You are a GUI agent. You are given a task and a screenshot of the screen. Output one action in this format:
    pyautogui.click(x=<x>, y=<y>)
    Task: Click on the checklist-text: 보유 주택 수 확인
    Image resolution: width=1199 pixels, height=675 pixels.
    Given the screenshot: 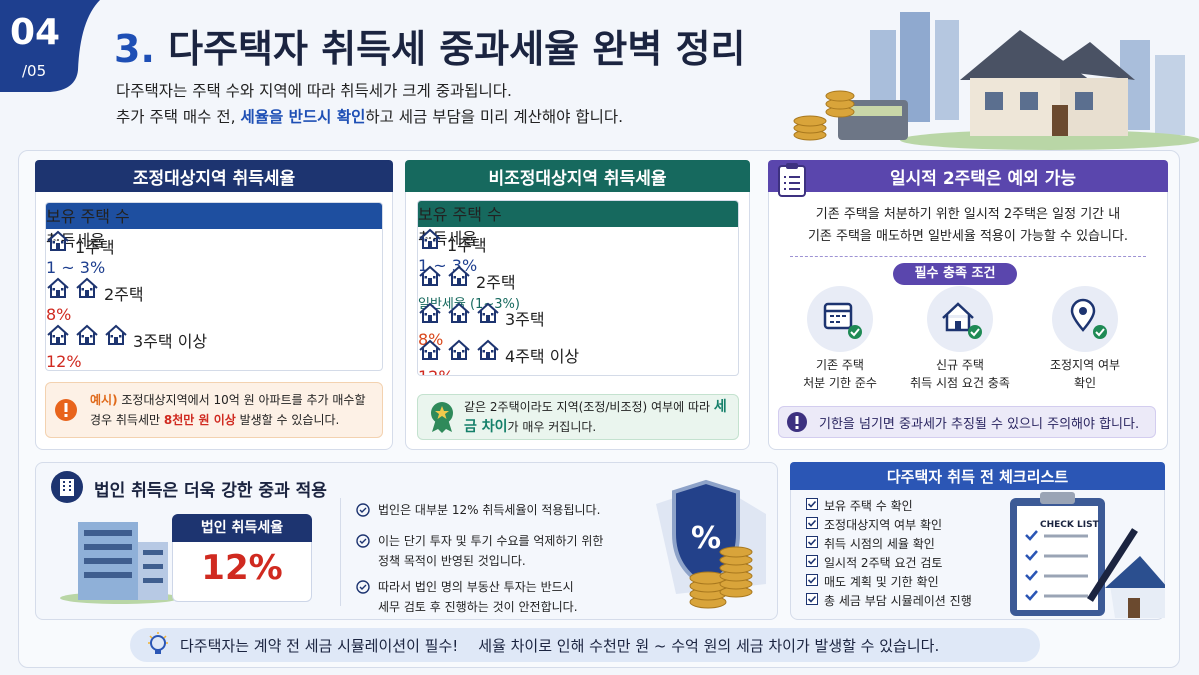 What is the action you would take?
    pyautogui.click(x=868, y=506)
    